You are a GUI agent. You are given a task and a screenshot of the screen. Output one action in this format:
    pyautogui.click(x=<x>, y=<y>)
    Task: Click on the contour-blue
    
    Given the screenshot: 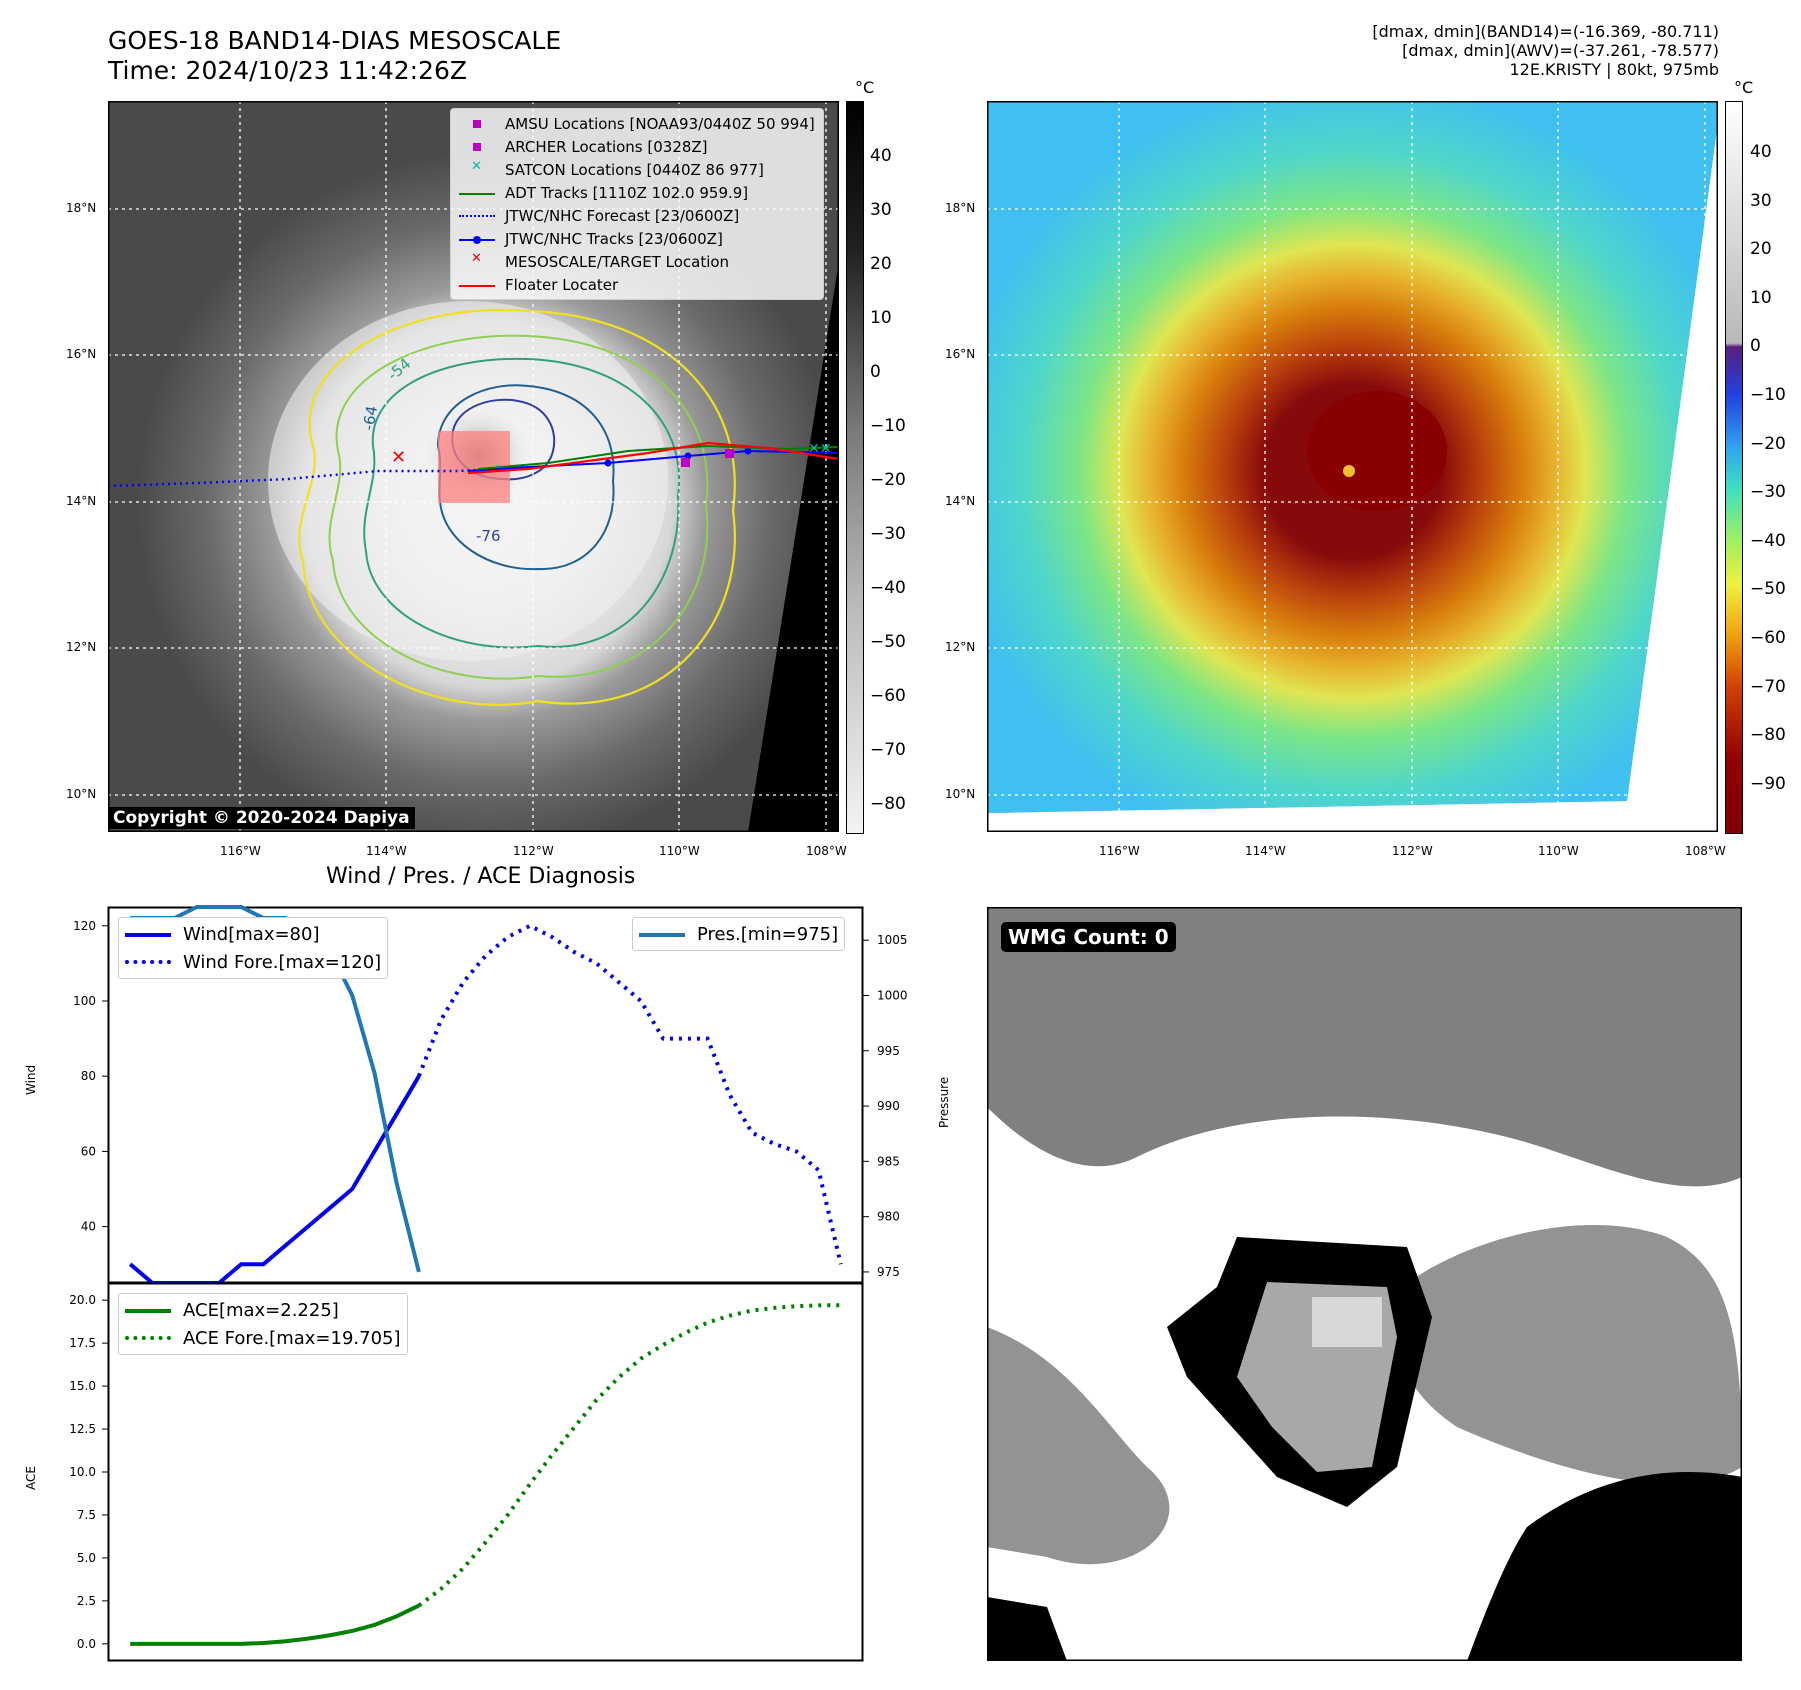 What is the action you would take?
    pyautogui.click(x=525, y=477)
    